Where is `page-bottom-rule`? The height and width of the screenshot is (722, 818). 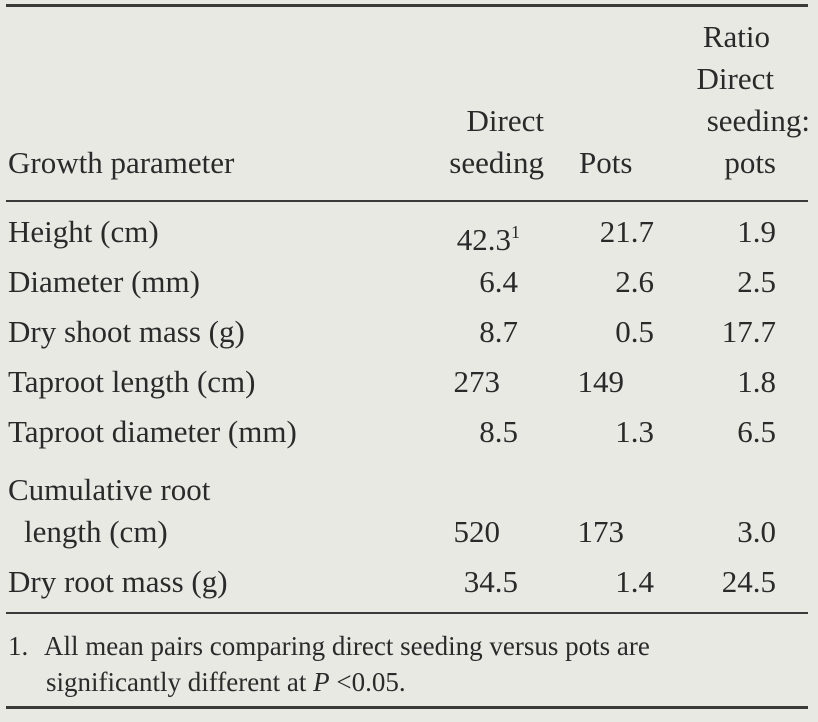
page-bottom-rule is located at coordinates (407, 707).